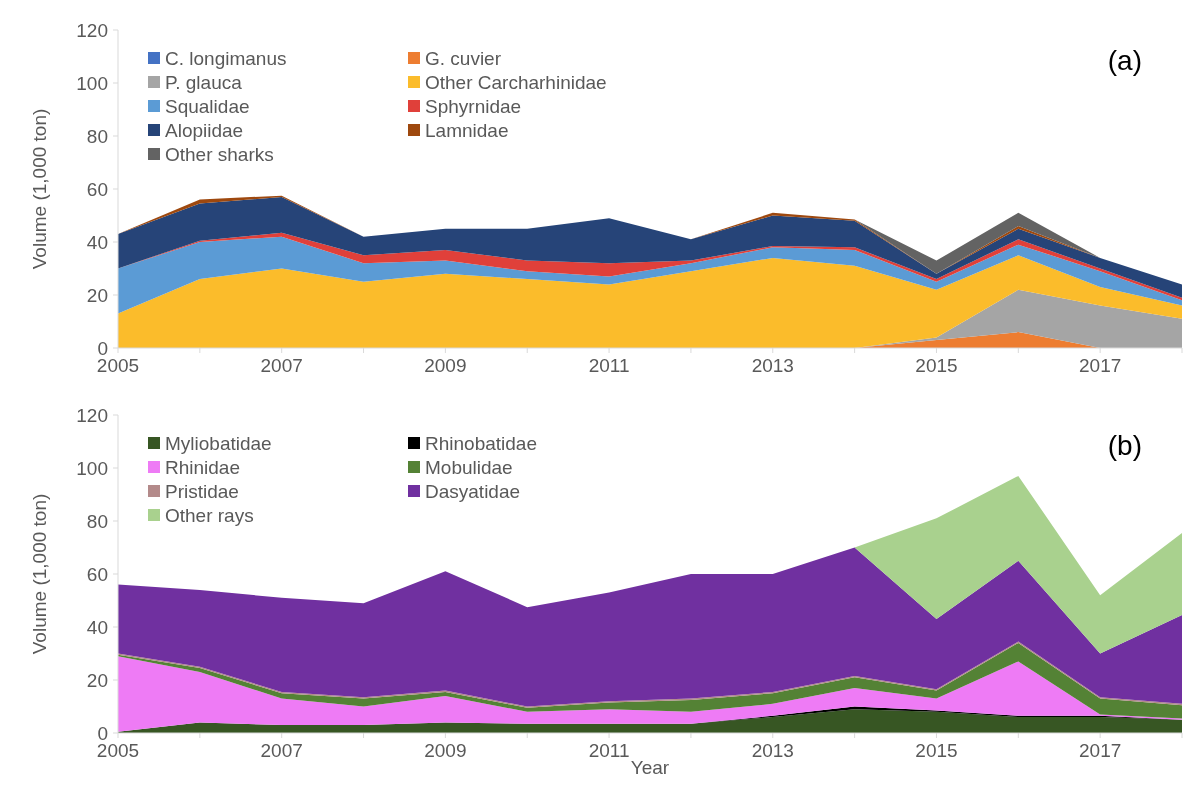 The image size is (1200, 791). Describe the element at coordinates (481, 443) in the screenshot. I see `legend-label: Rhinobatidae` at that location.